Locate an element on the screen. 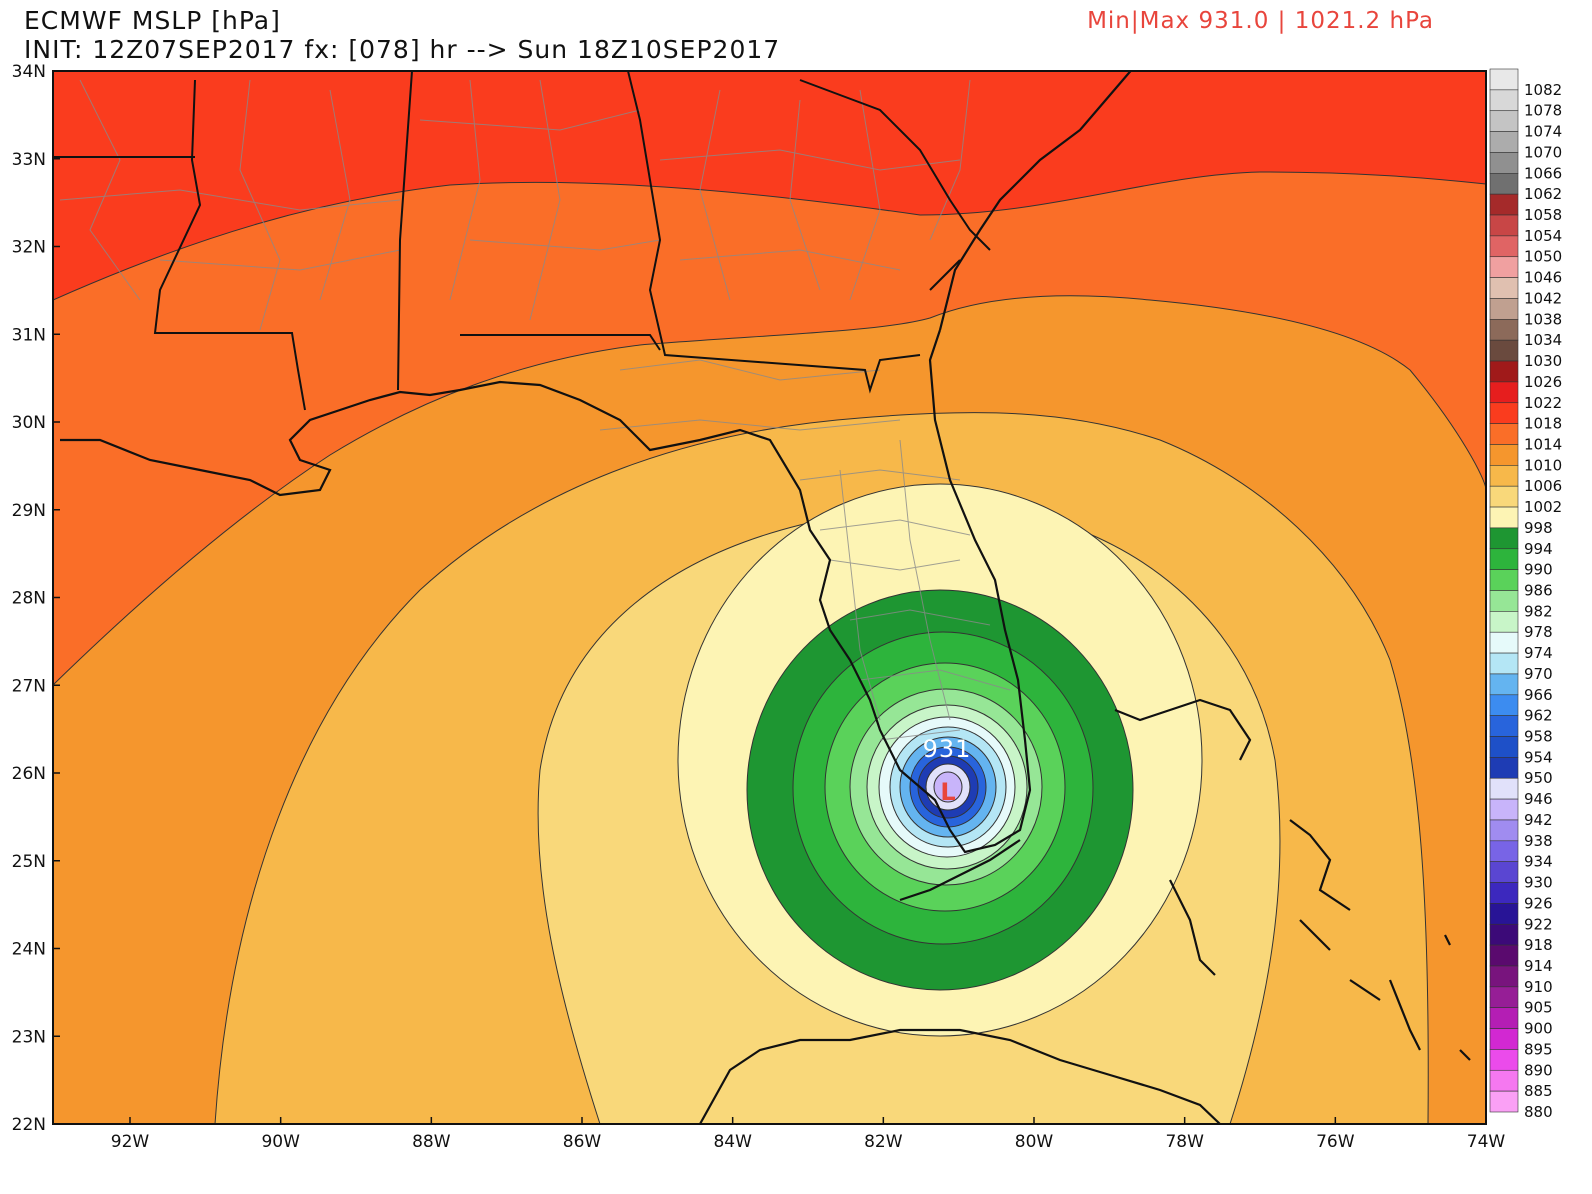 The width and height of the screenshot is (1592, 1194). colorbar-label-966: 966 is located at coordinates (1538, 695).